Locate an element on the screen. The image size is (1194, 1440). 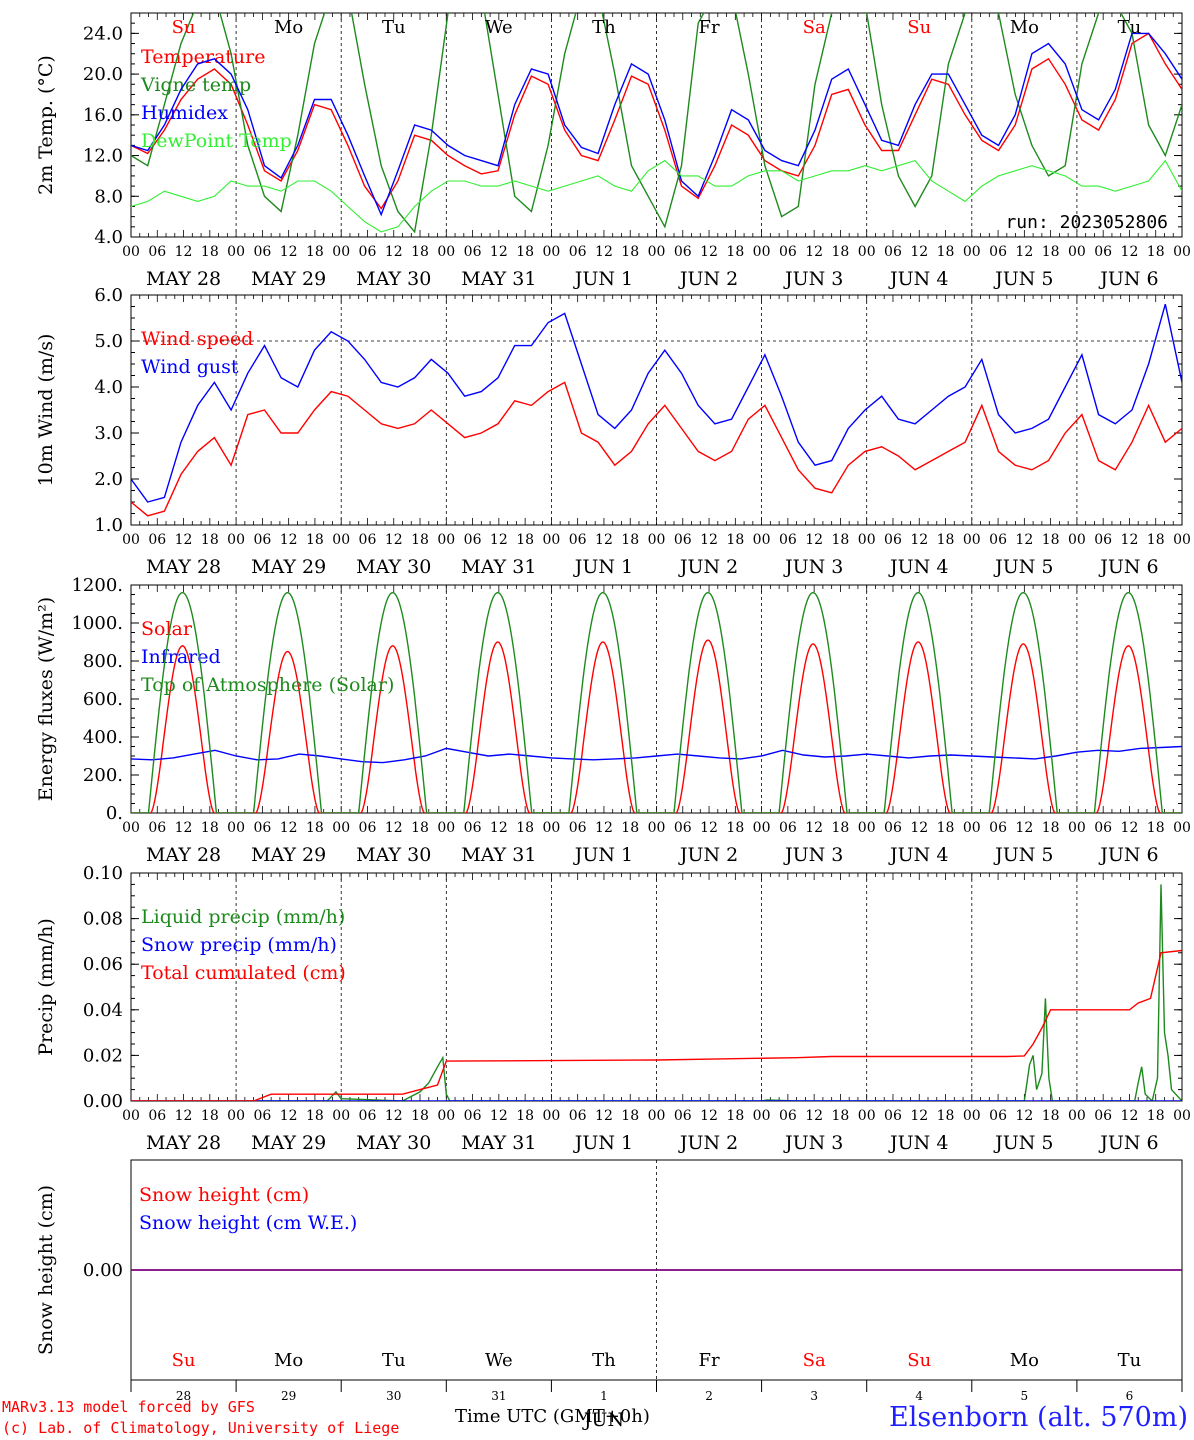
y-tick-label: 0.06 is located at coordinates (103, 964).